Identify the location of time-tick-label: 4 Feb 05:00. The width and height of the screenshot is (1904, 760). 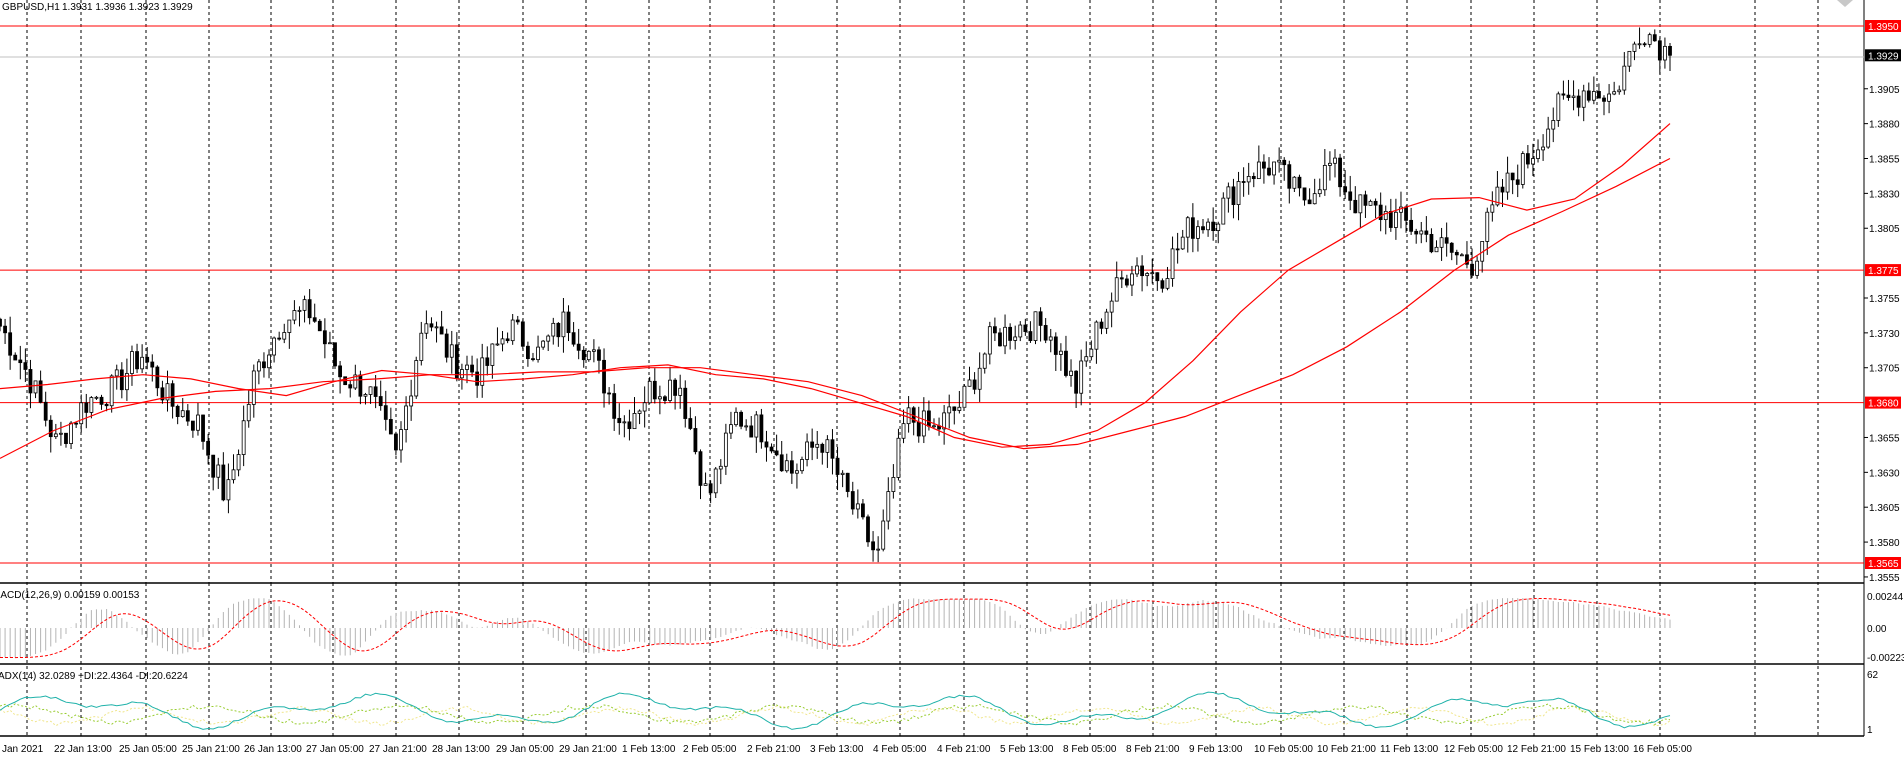
(900, 749).